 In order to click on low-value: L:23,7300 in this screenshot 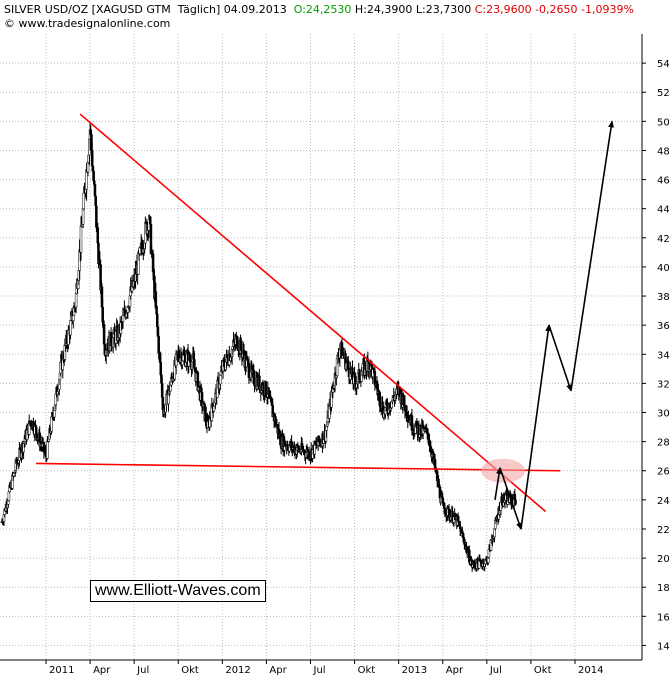, I will do `click(443, 9)`.